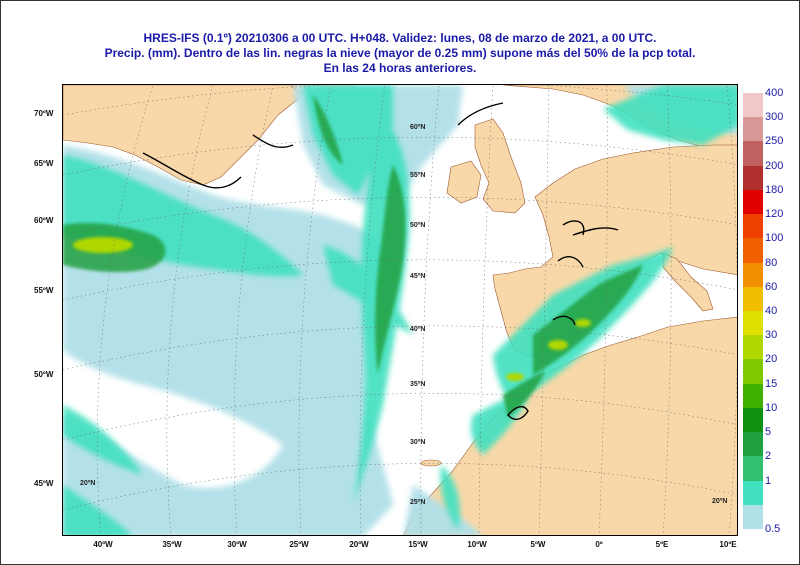 Image resolution: width=800 pixels, height=565 pixels. Describe the element at coordinates (771, 311) in the screenshot. I see `legend-label: 40` at that location.